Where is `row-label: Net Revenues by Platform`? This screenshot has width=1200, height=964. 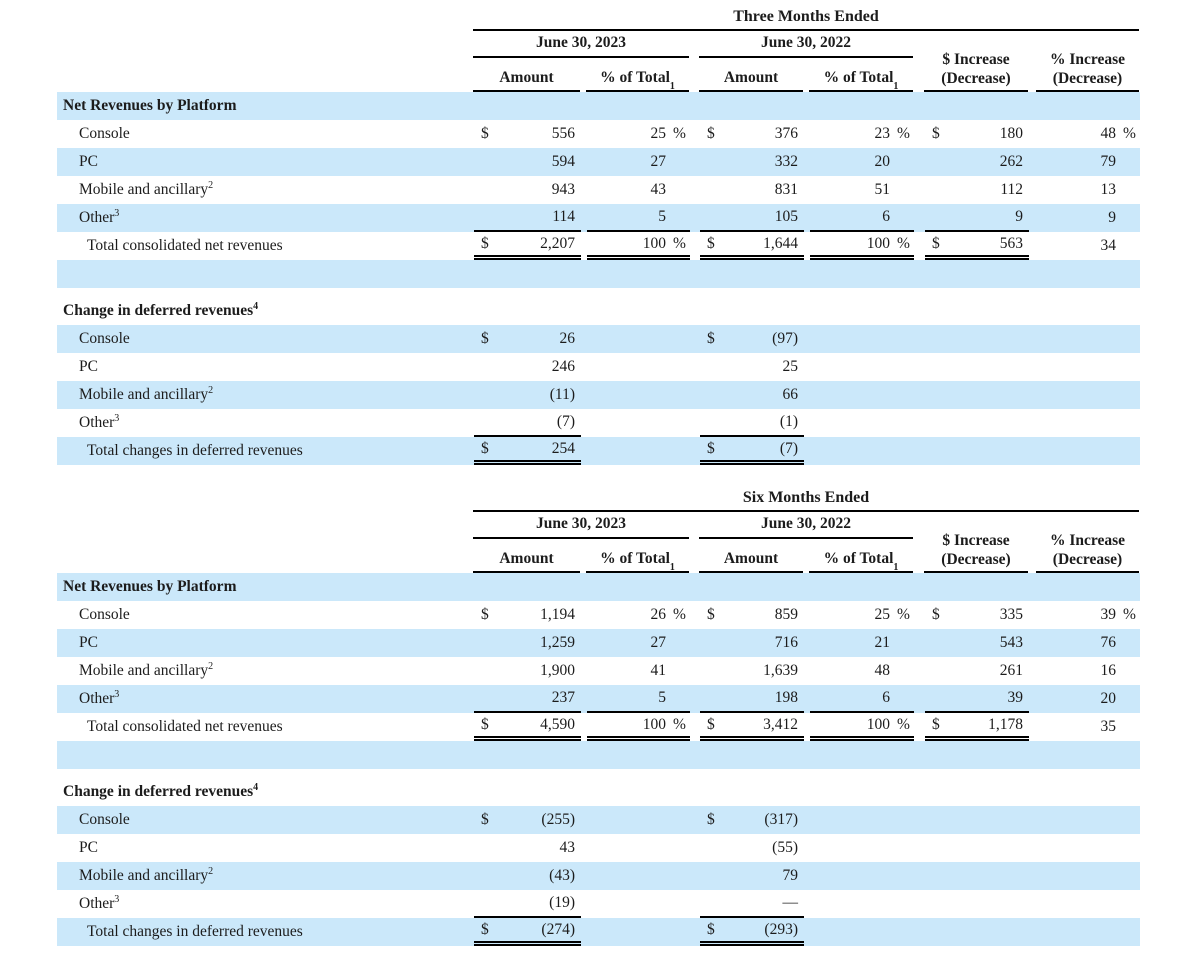 row-label: Net Revenues by Platform is located at coordinates (598, 106).